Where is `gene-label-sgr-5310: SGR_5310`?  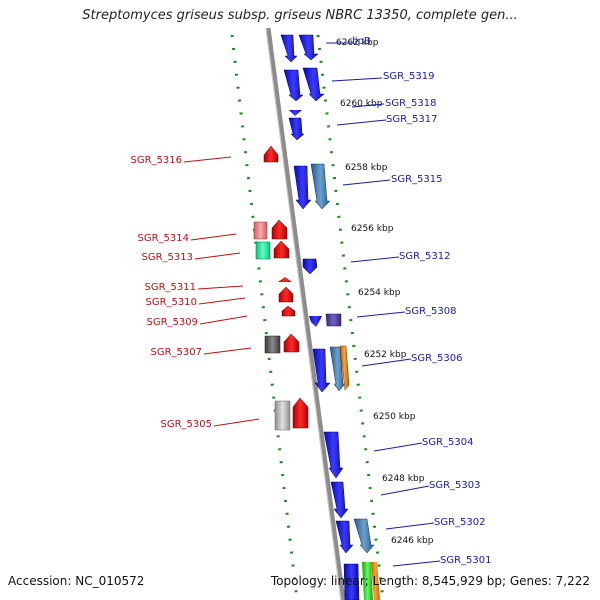 gene-label-sgr-5310: SGR_5310 is located at coordinates (172, 302).